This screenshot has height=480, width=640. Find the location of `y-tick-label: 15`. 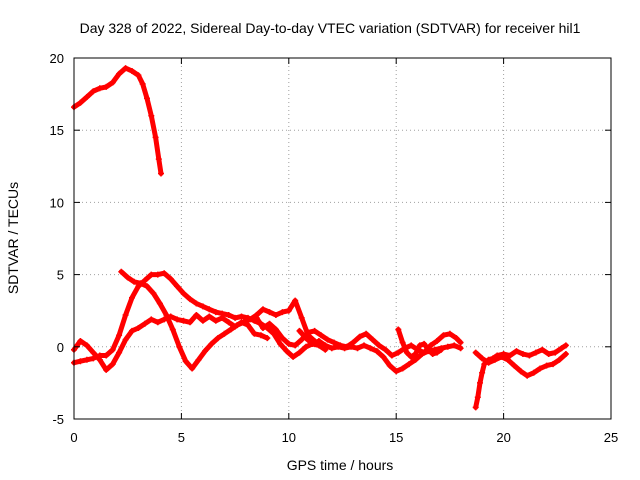

y-tick-label: 15 is located at coordinates (57, 130).